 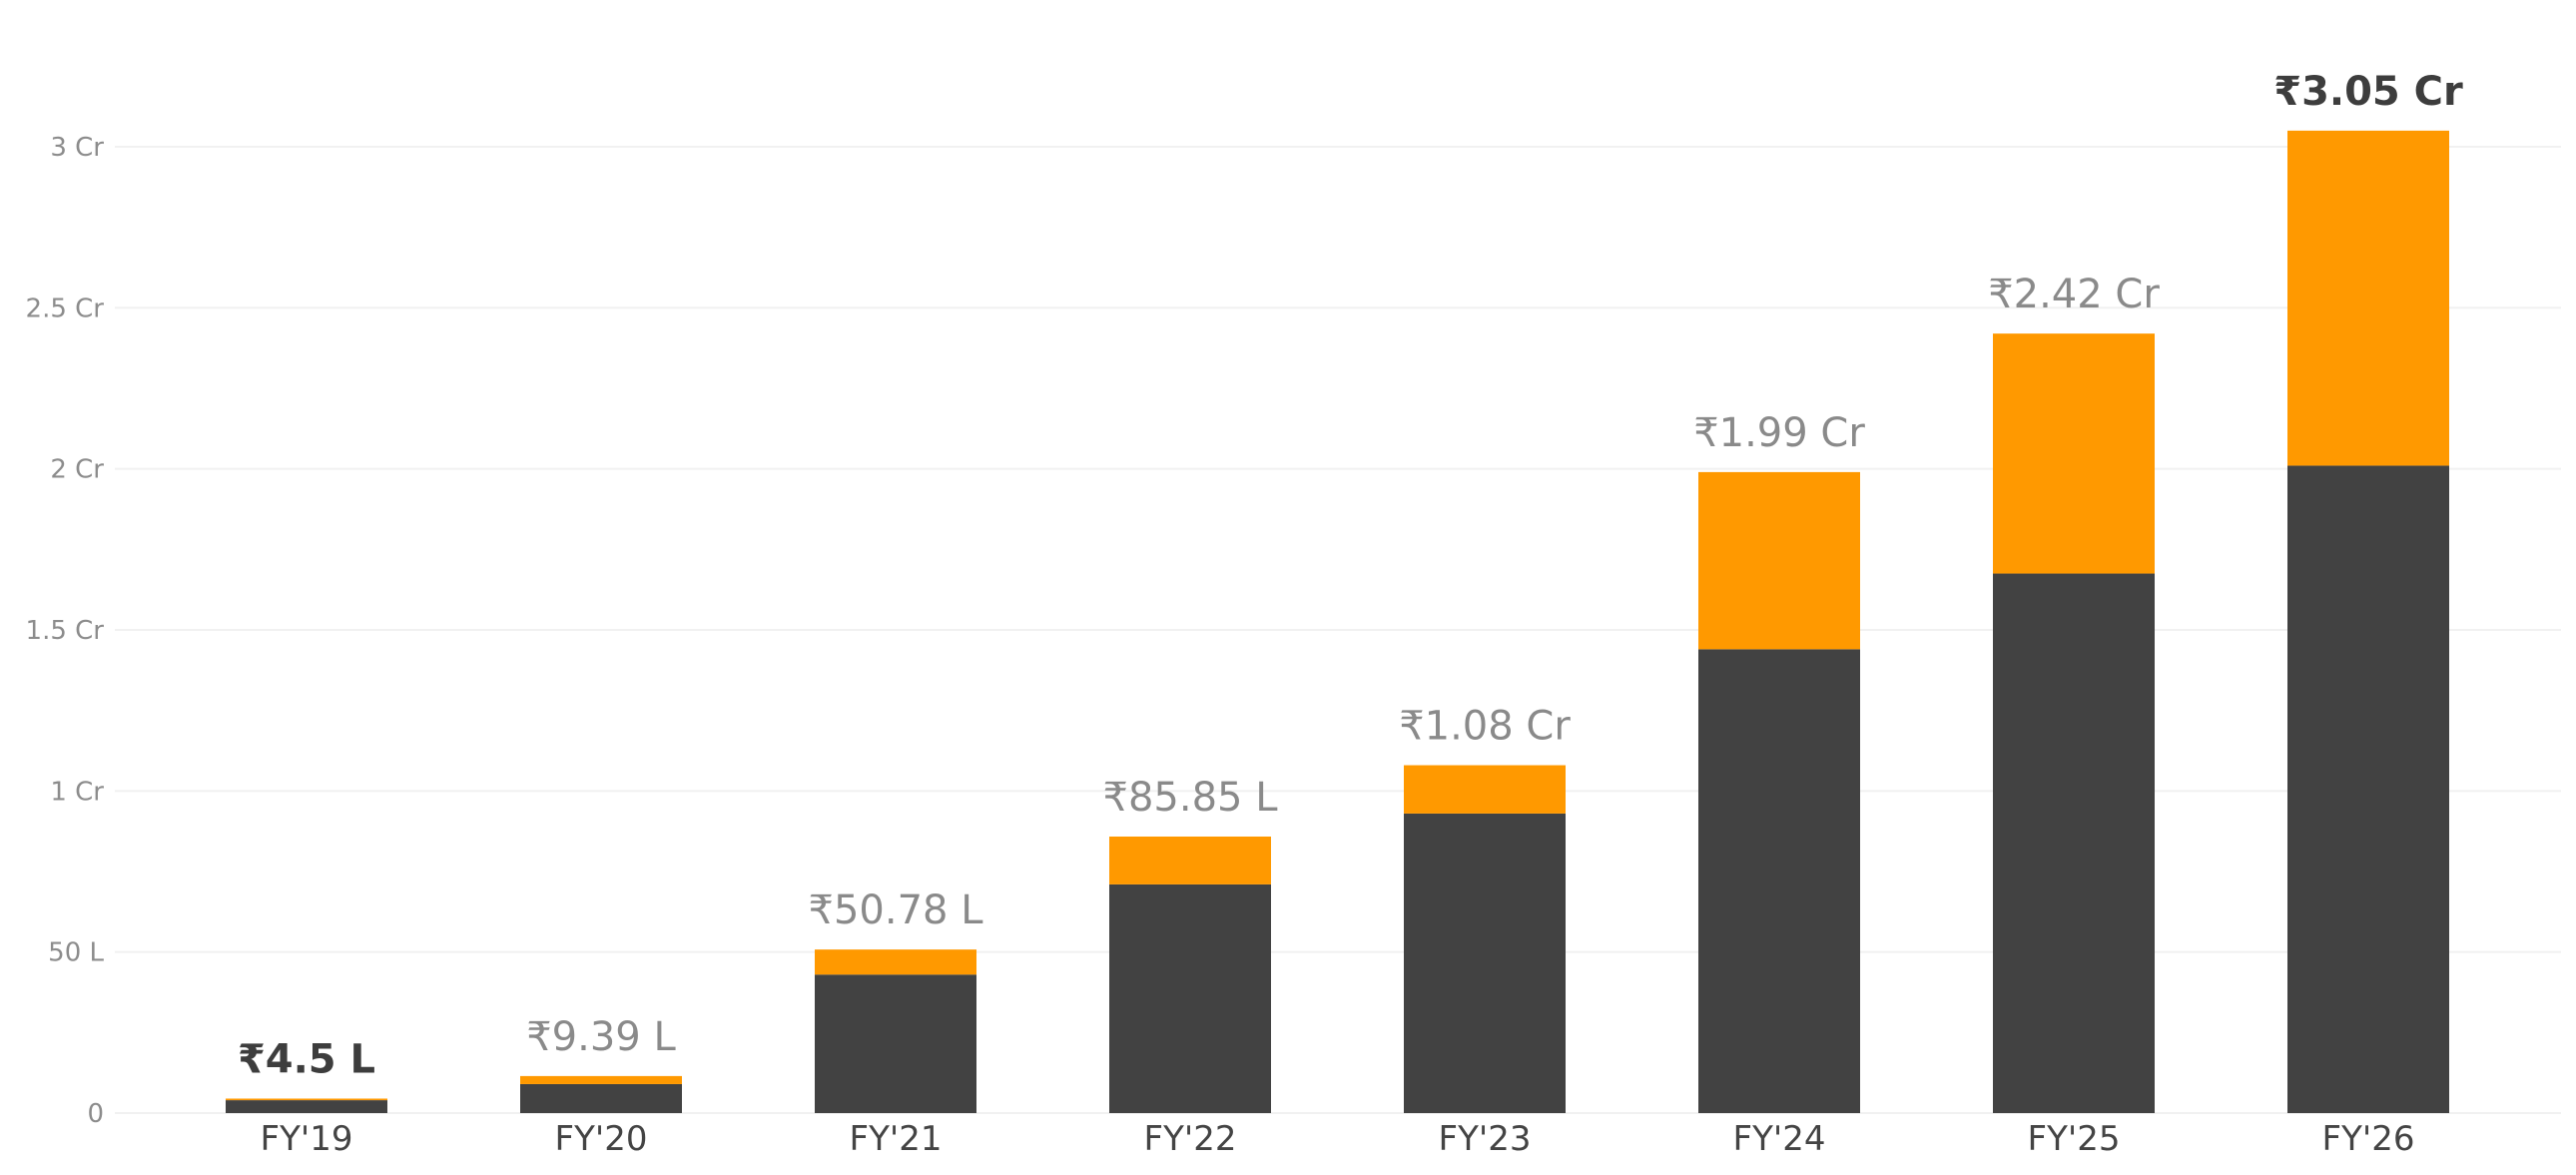 What do you see at coordinates (896, 1139) in the screenshot?
I see `x-tick-label: FY'21` at bounding box center [896, 1139].